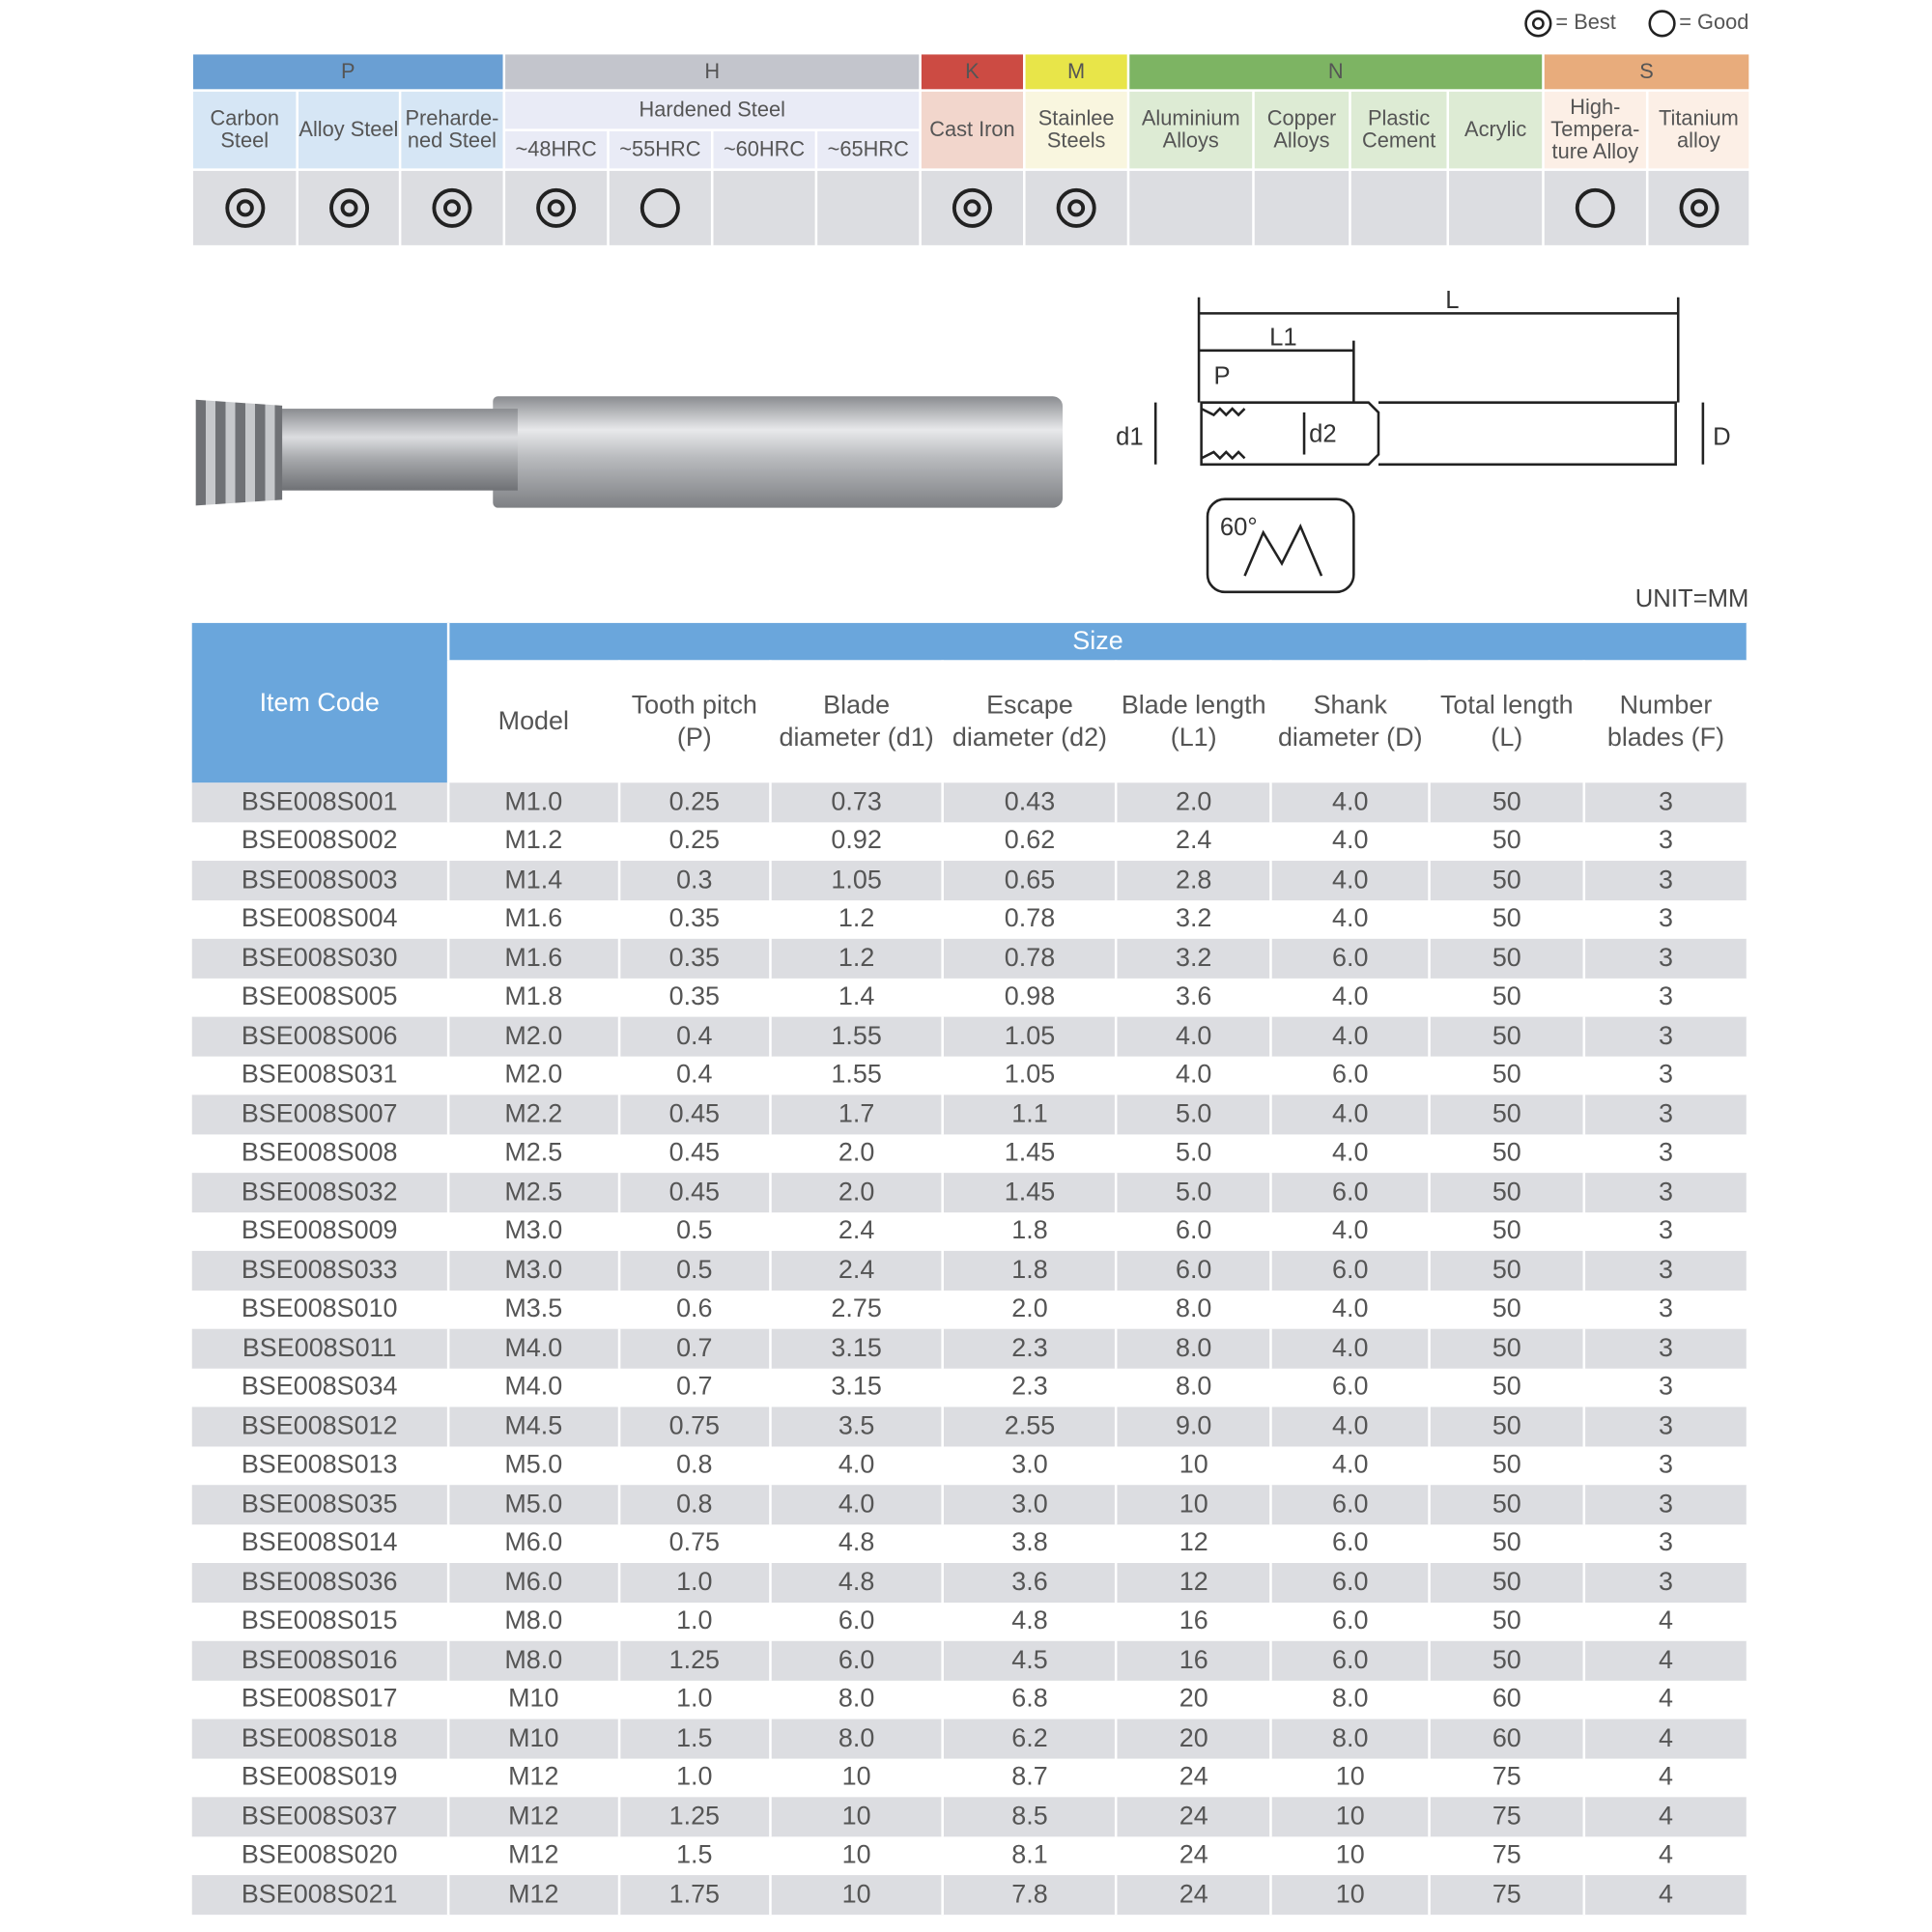  I want to click on table-cell: M5.0, so click(533, 1504).